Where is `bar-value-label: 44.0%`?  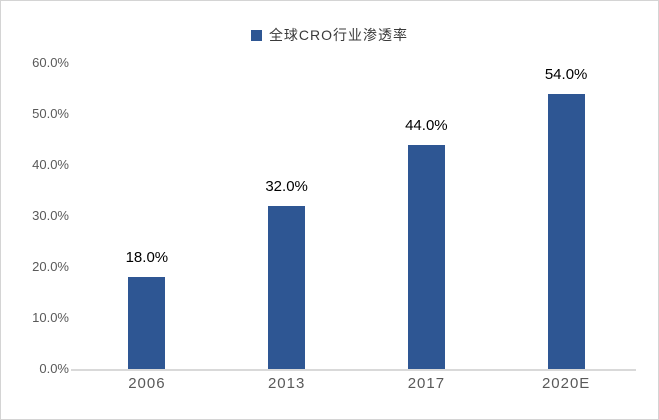 bar-value-label: 44.0% is located at coordinates (426, 125).